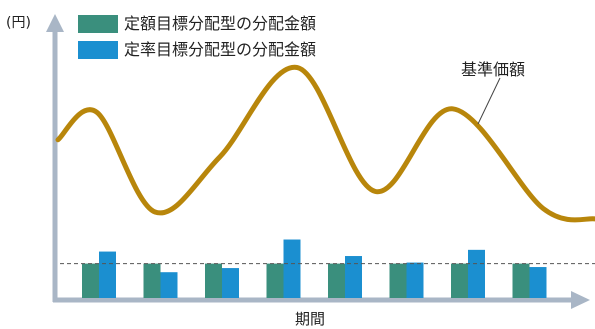 This screenshot has width=595, height=329. I want to click on x-axis-arrow-icon, so click(580, 300).